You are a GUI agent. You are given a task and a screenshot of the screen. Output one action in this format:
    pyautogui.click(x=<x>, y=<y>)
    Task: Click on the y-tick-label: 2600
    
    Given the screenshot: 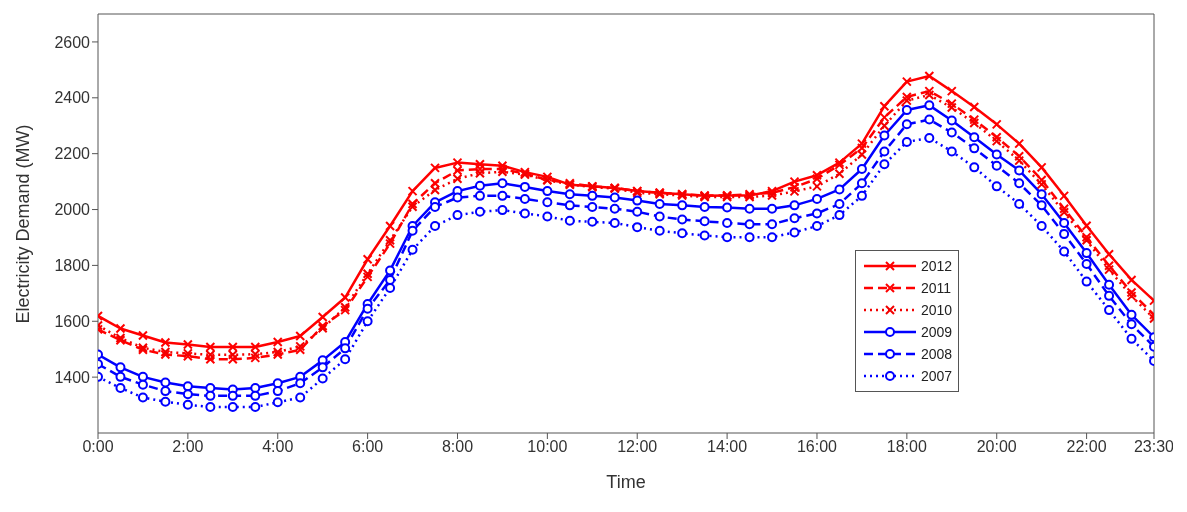 What is the action you would take?
    pyautogui.click(x=72, y=42)
    